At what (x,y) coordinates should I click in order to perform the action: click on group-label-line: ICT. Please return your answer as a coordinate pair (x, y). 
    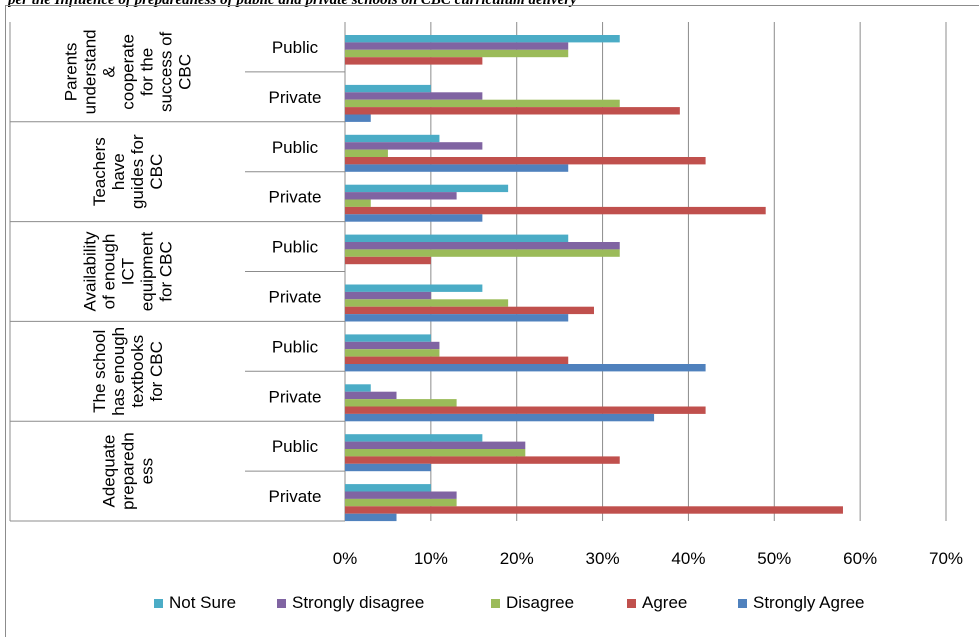
    Looking at the image, I should click on (128, 271).